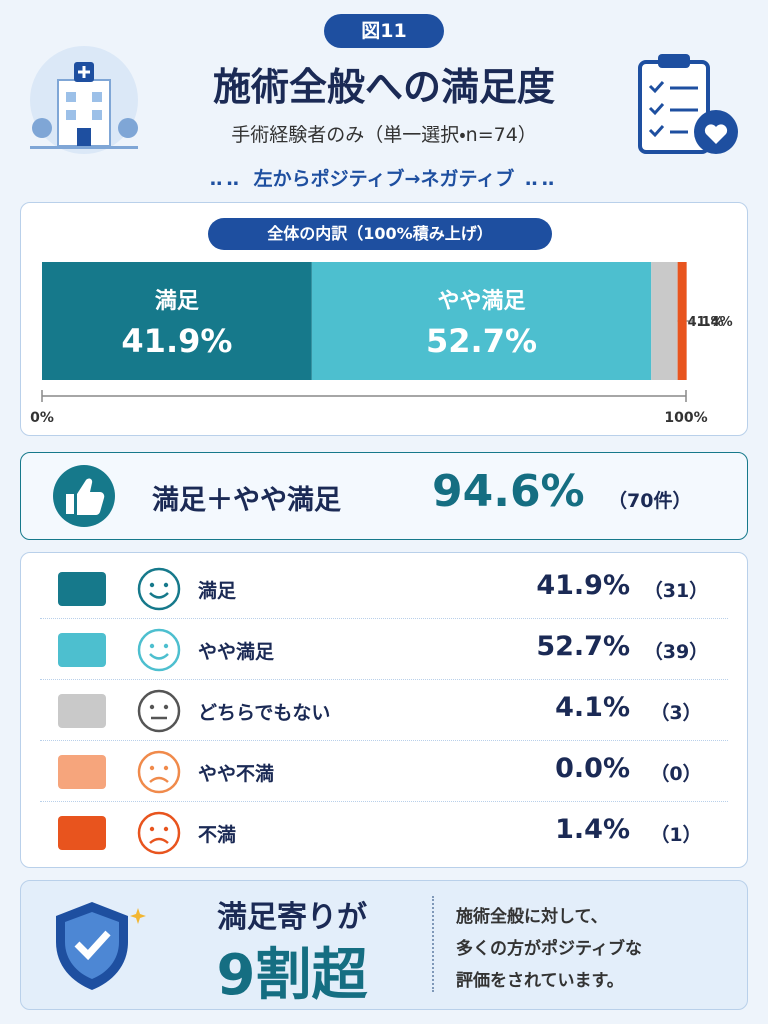 The width and height of the screenshot is (768, 1024). I want to click on legend-value: 1.4%, so click(592, 829).